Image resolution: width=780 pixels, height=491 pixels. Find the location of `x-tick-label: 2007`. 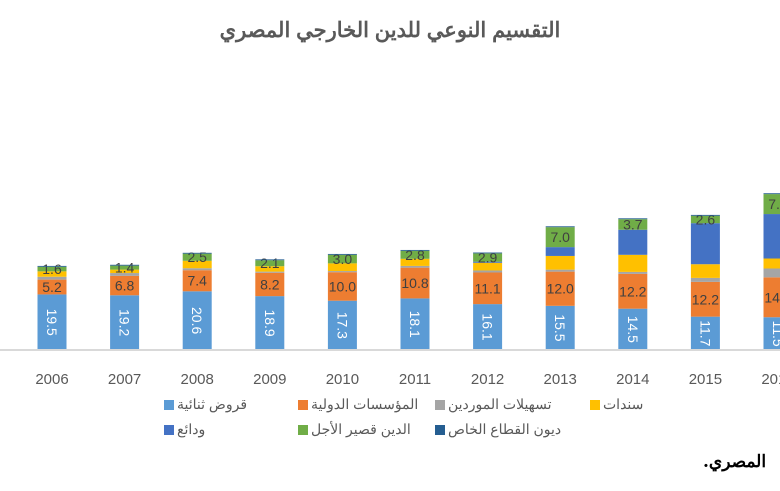

x-tick-label: 2007 is located at coordinates (124, 379).